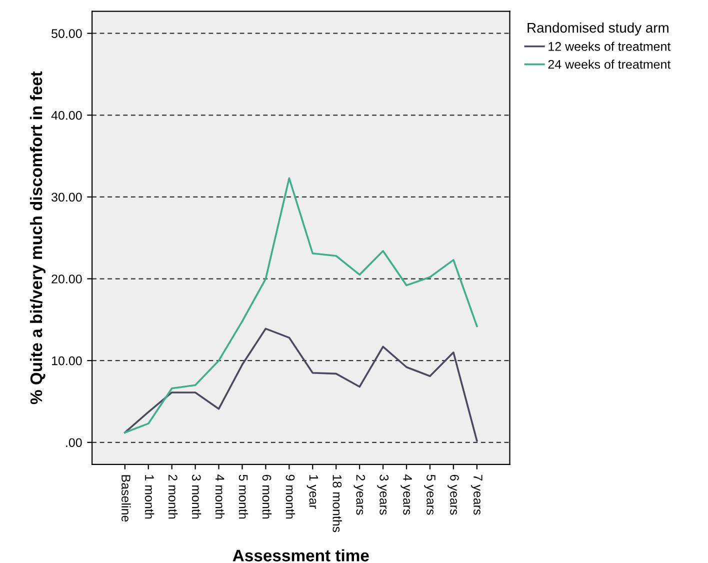 This screenshot has width=708, height=563. I want to click on y-tick-label: 50.00, so click(67, 33).